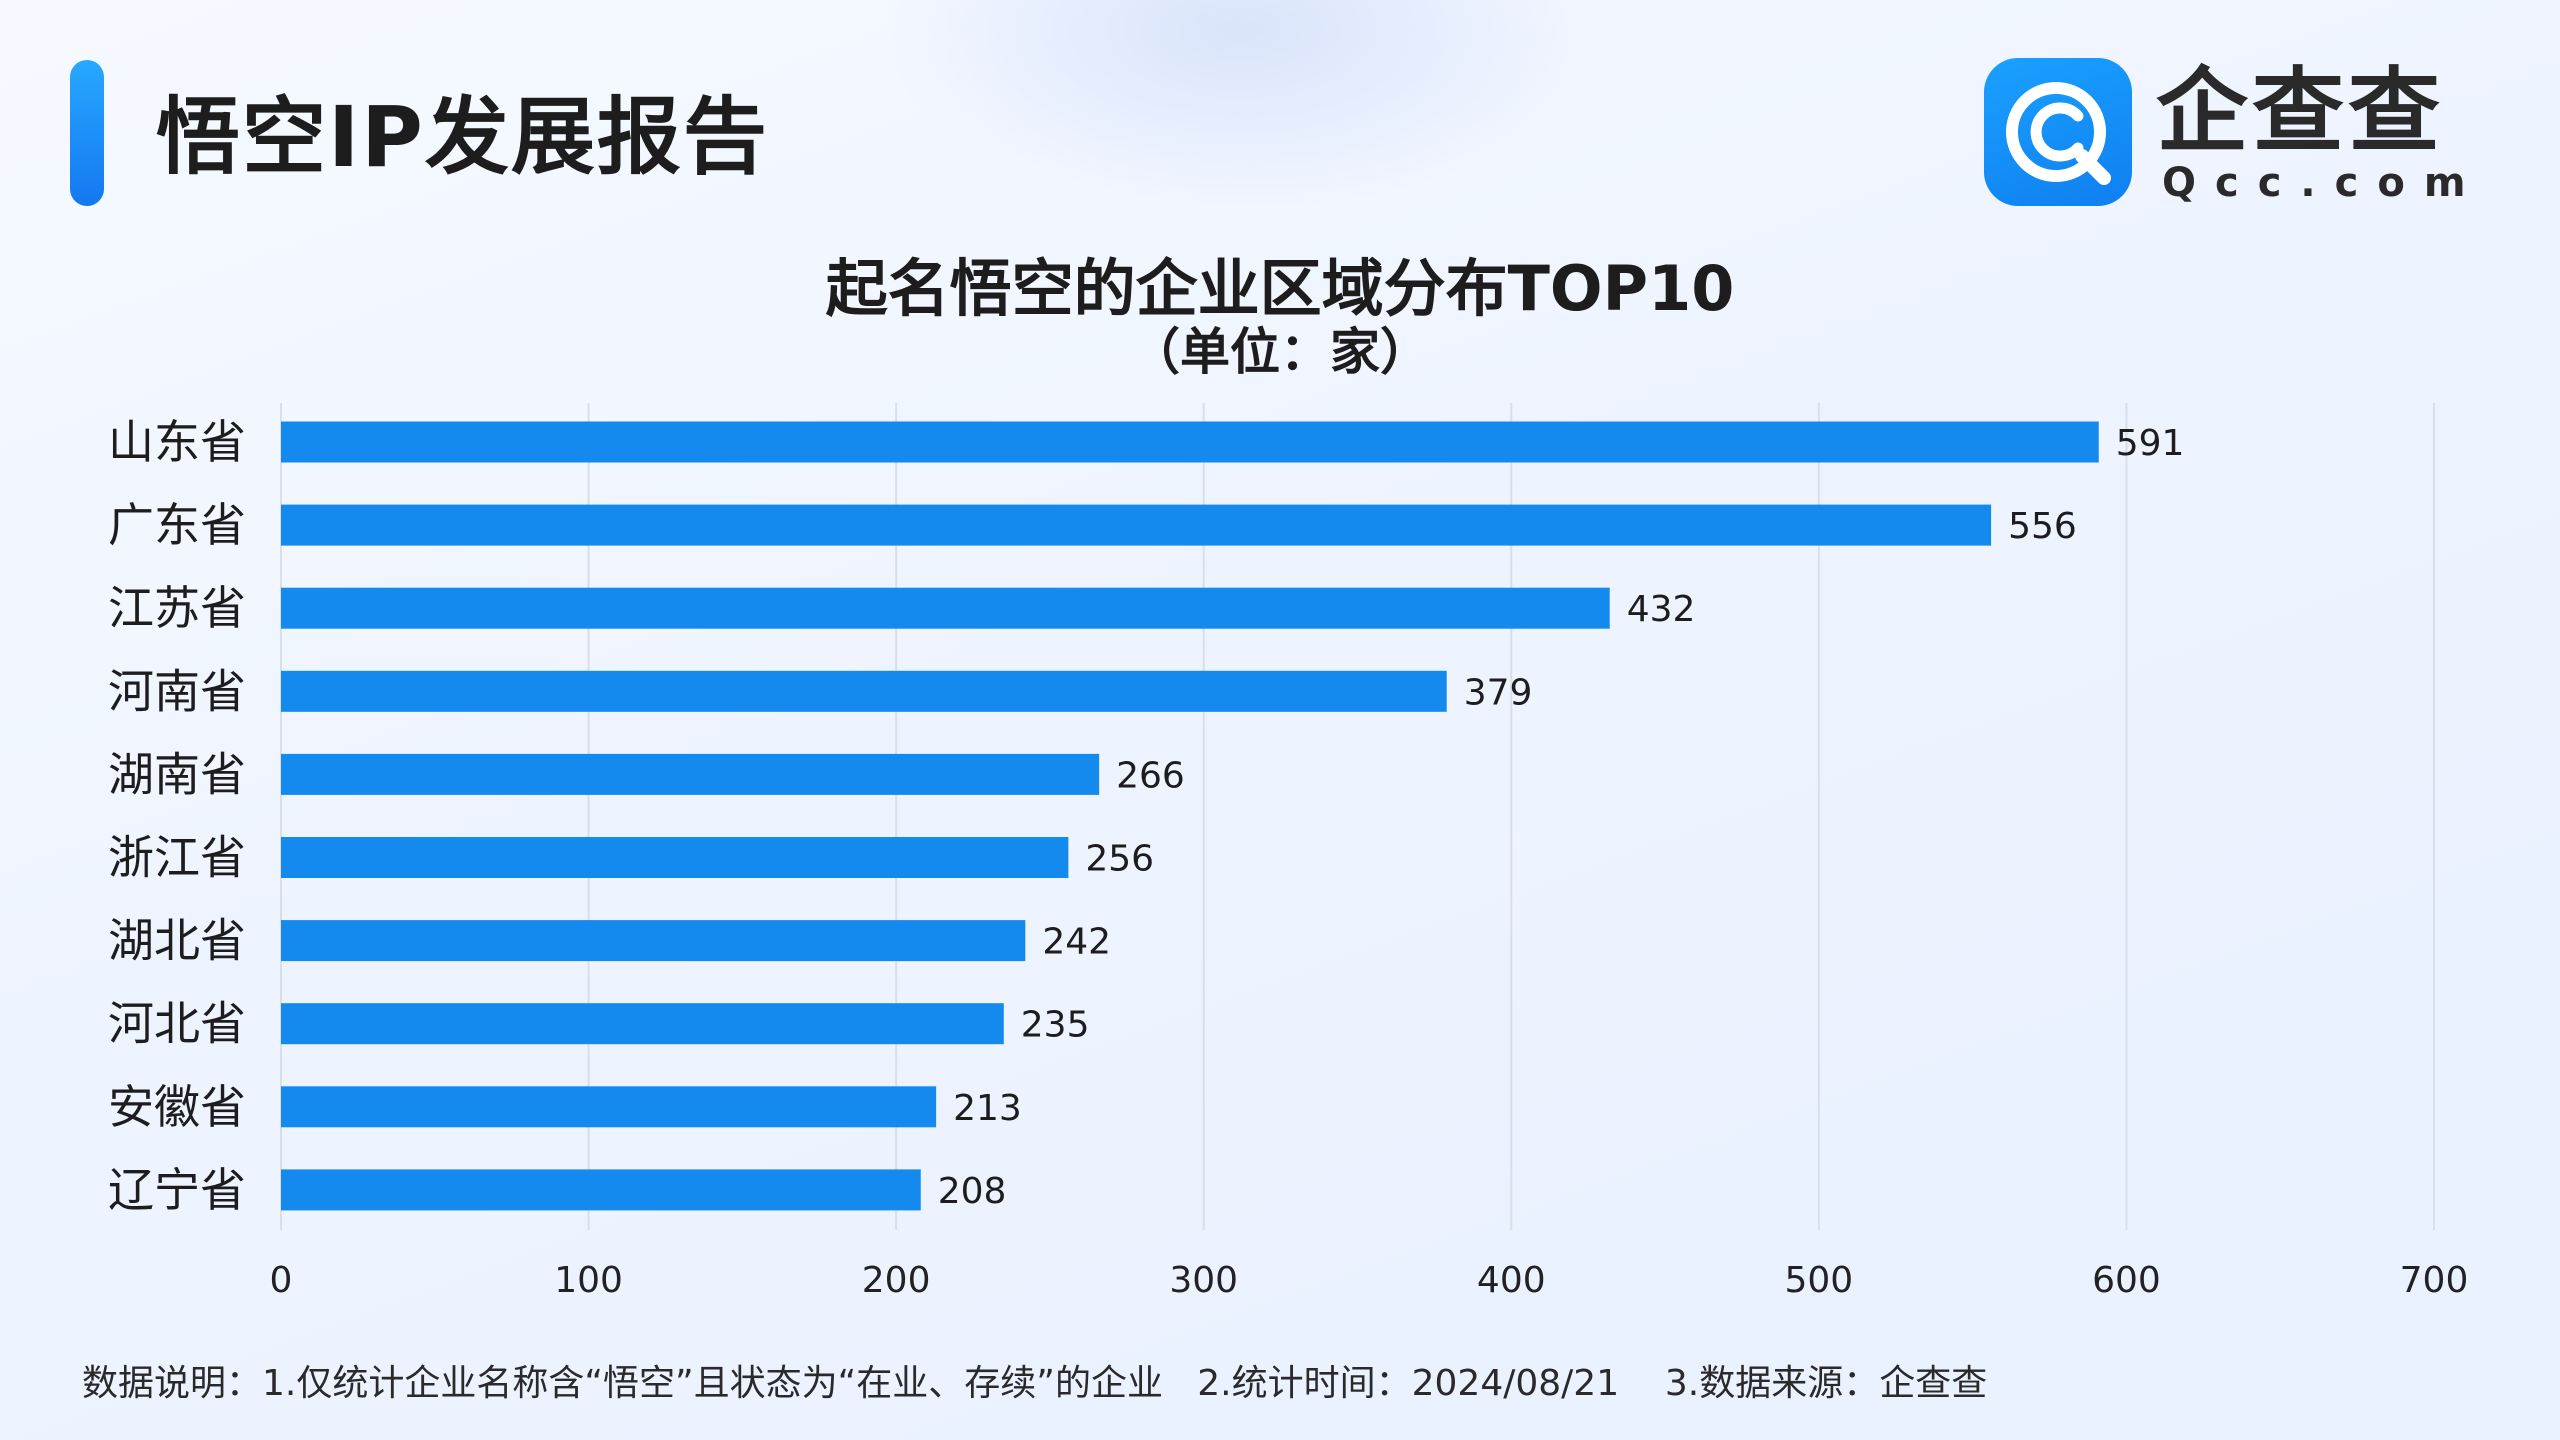 The height and width of the screenshot is (1440, 2560). Describe the element at coordinates (177, 442) in the screenshot. I see `category-label: 山东省` at that location.